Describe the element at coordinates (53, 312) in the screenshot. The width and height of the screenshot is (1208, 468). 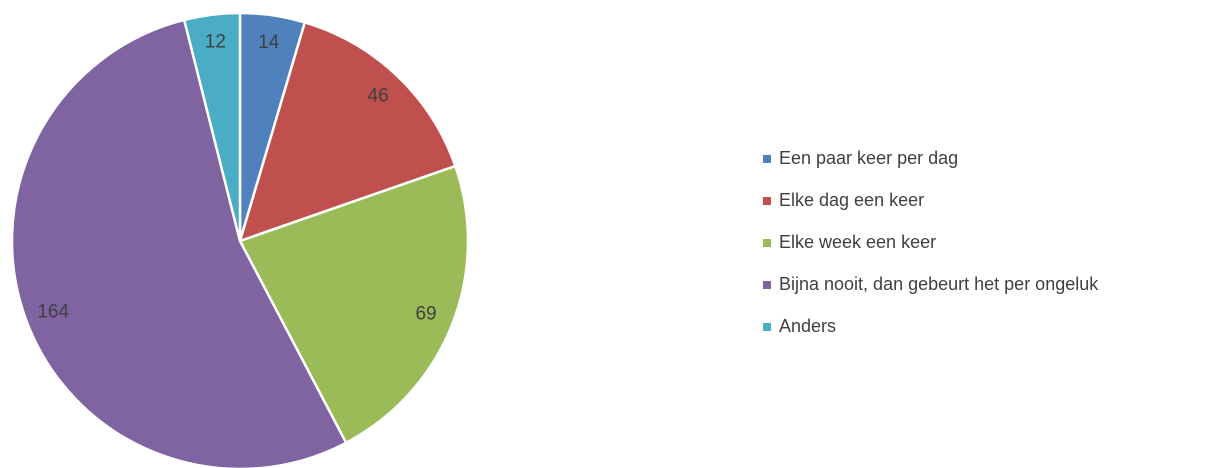
I see `data-label: 164` at that location.